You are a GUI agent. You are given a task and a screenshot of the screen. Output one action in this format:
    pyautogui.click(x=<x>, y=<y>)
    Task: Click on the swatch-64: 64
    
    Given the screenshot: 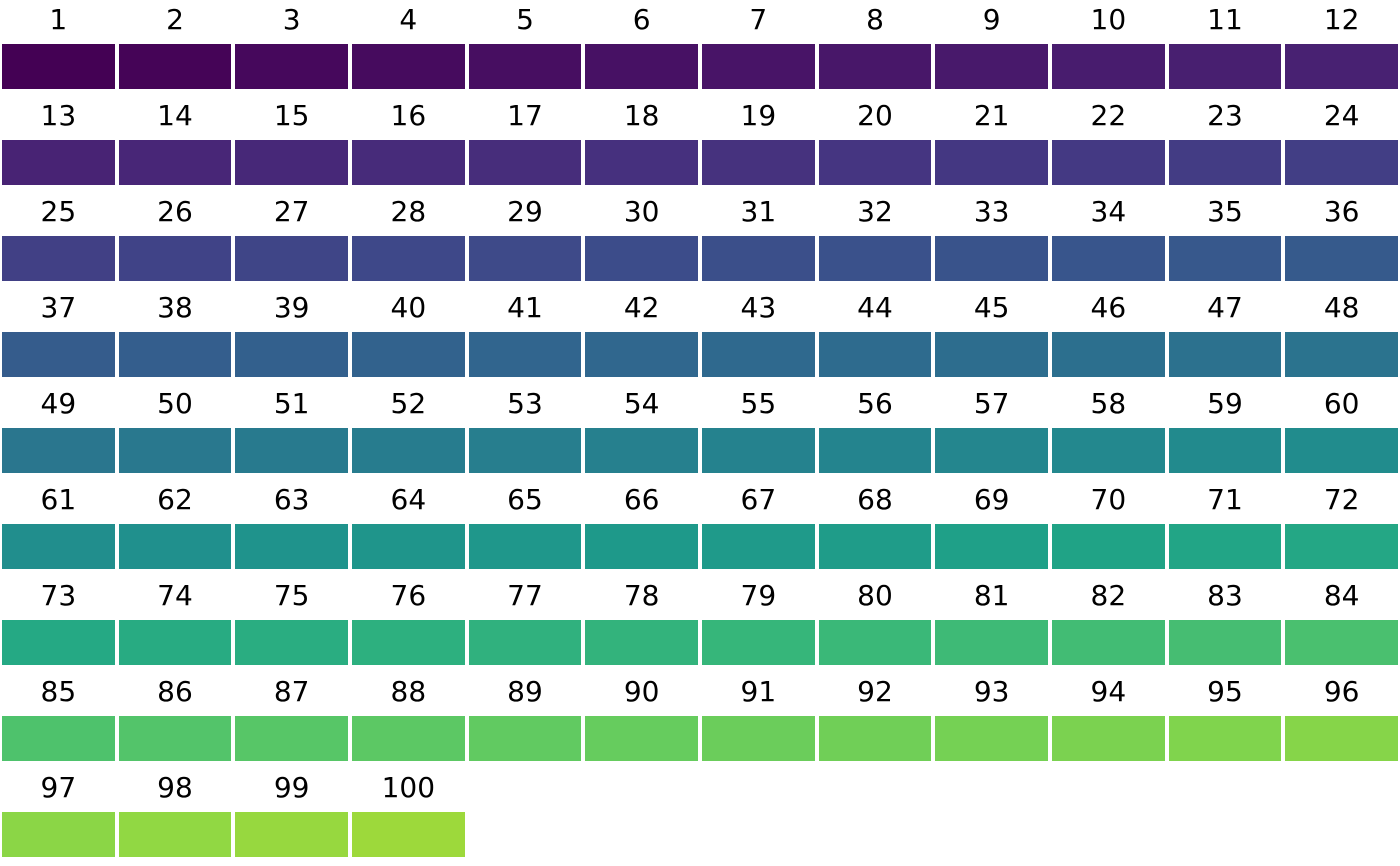 What is the action you would take?
    pyautogui.click(x=408, y=528)
    